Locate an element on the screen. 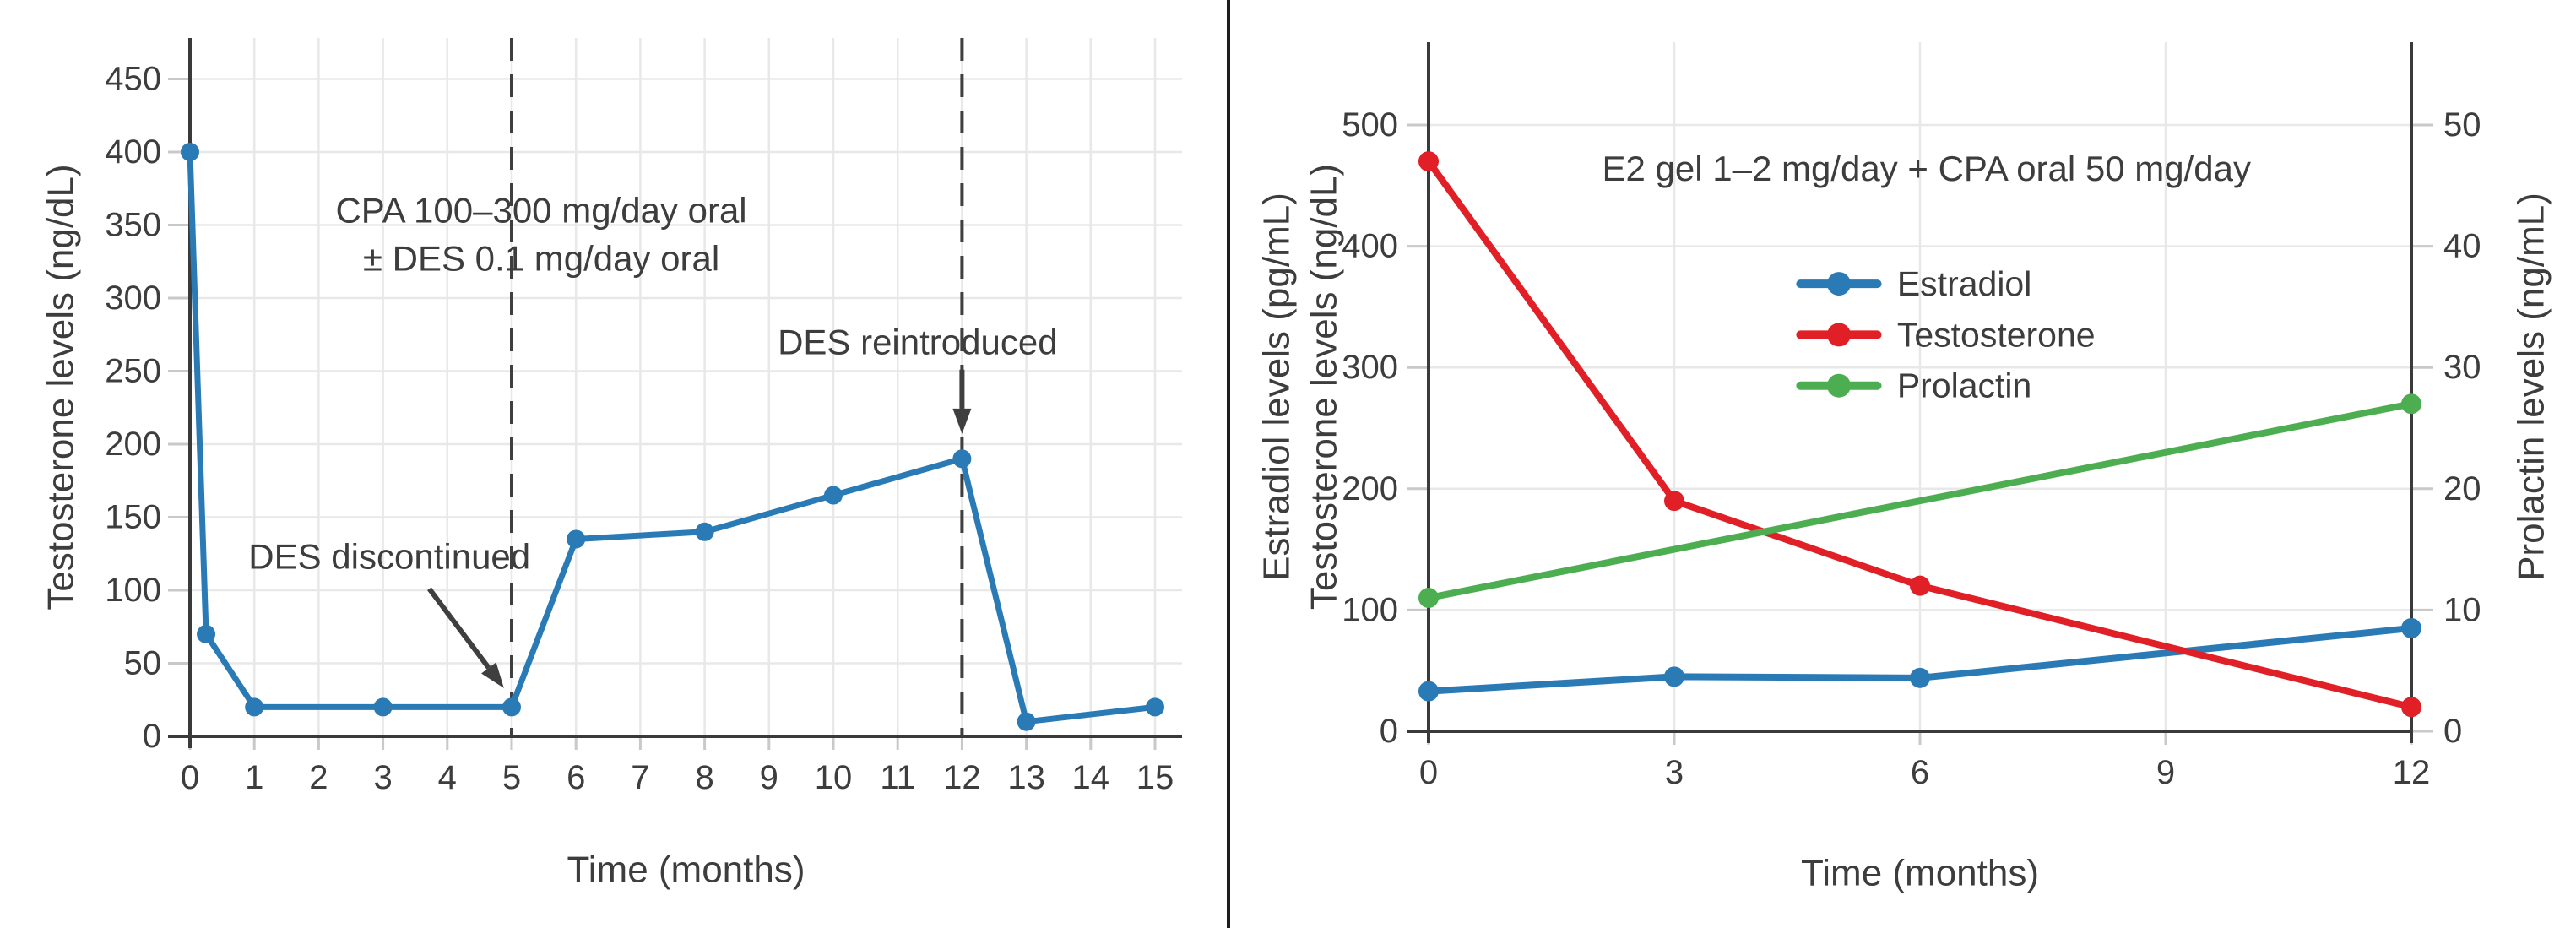 The width and height of the screenshot is (2576, 928). x-tick-label: 13 is located at coordinates (1026, 777).